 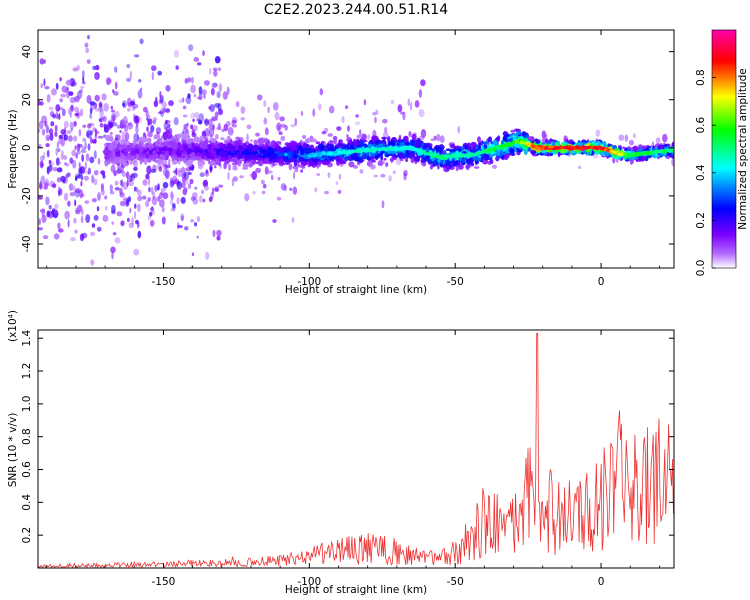 What do you see at coordinates (701, 172) in the screenshot?
I see `colorbar-tick-label: 0.4` at bounding box center [701, 172].